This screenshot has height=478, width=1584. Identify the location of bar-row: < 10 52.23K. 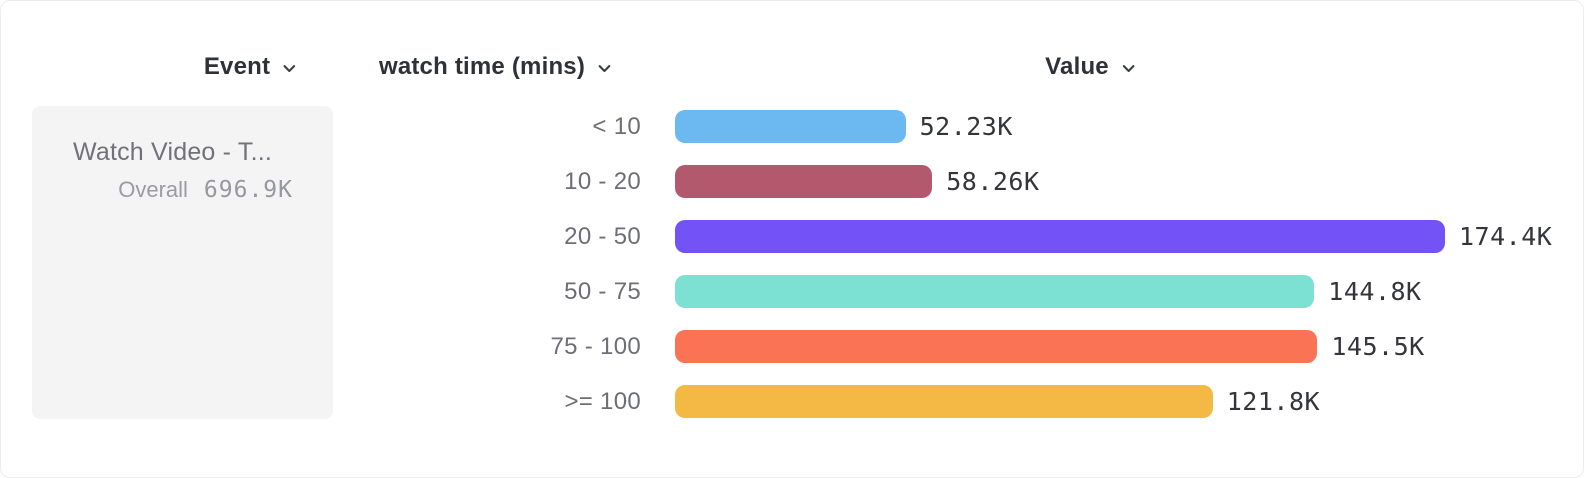
(1012, 126).